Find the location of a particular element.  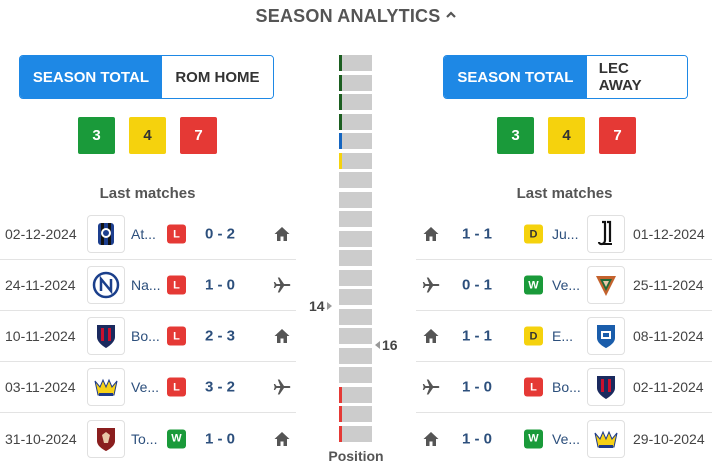

wins-count: 3 is located at coordinates (515, 135).